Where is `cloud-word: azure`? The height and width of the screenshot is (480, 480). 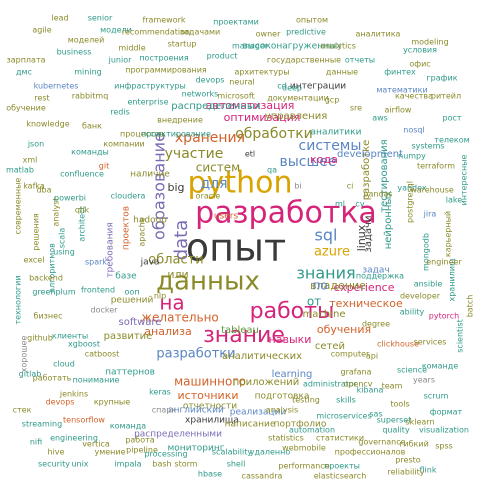
cloud-word: azure is located at coordinates (332, 252).